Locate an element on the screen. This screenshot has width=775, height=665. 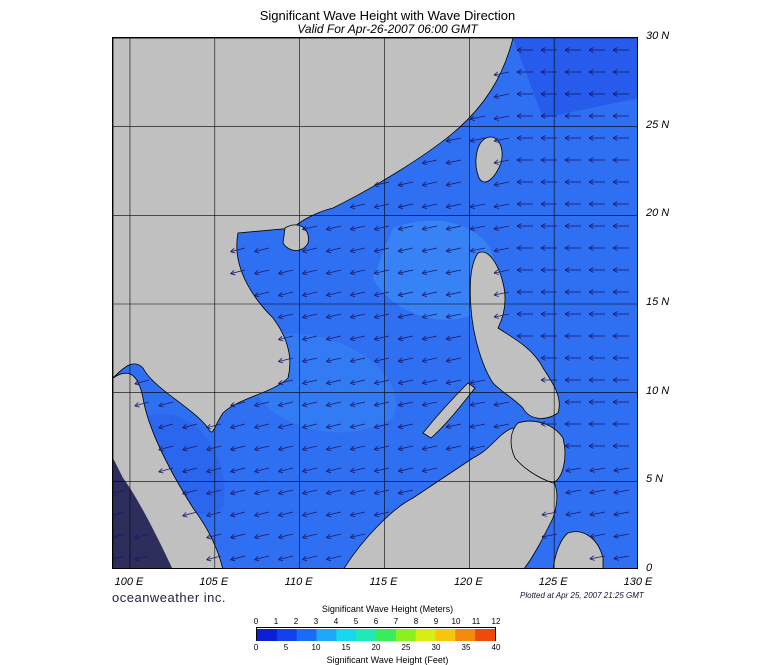
sumatra-strait-shade is located at coordinates (143, 513).